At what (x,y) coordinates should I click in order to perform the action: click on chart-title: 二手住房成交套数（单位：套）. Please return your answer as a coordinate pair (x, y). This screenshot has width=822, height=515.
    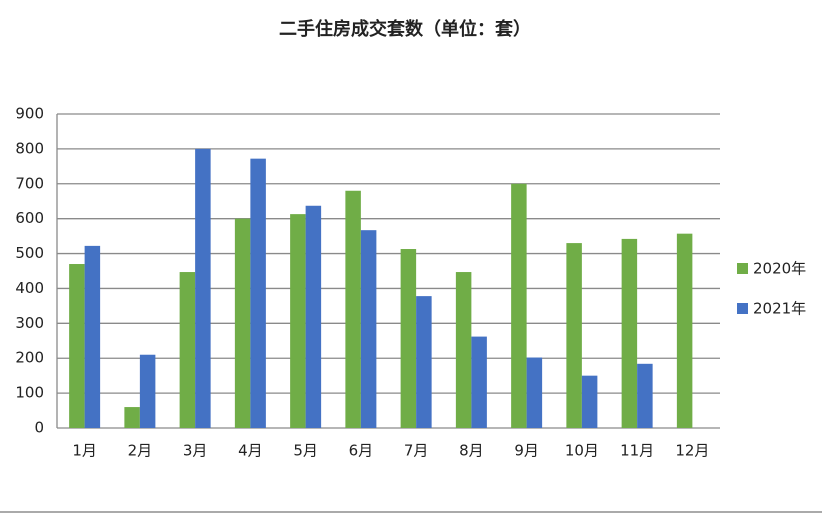
    Looking at the image, I should click on (405, 29).